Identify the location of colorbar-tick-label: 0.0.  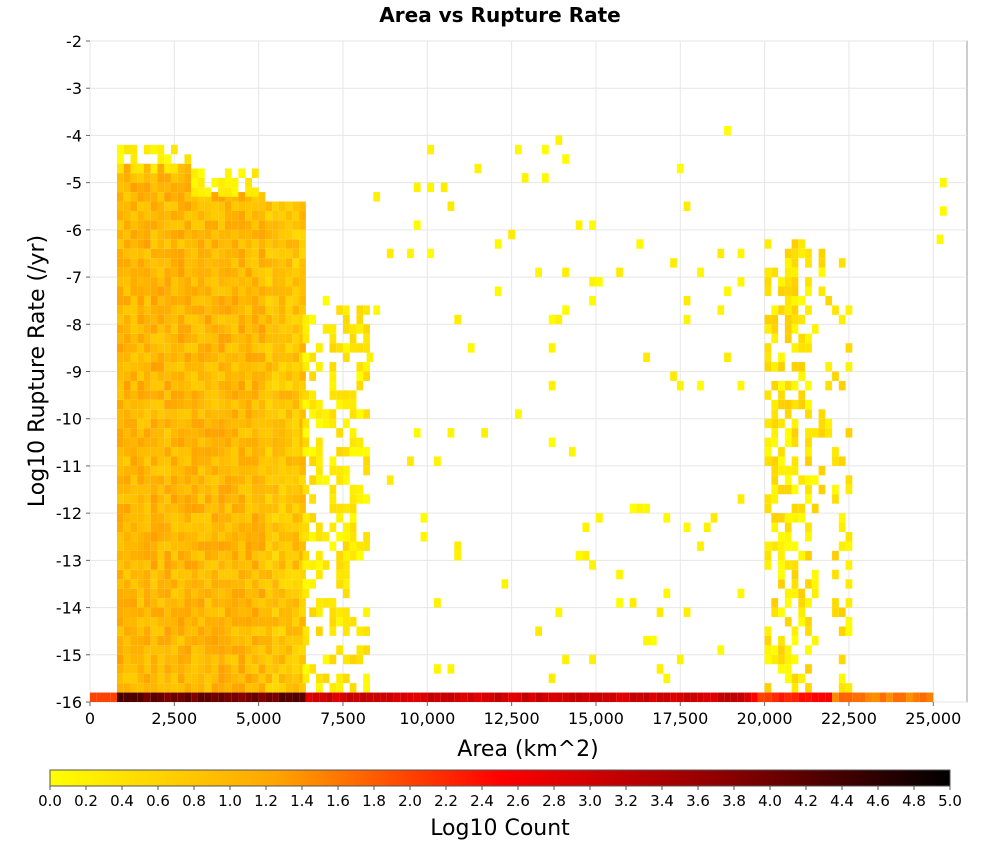
(50, 801).